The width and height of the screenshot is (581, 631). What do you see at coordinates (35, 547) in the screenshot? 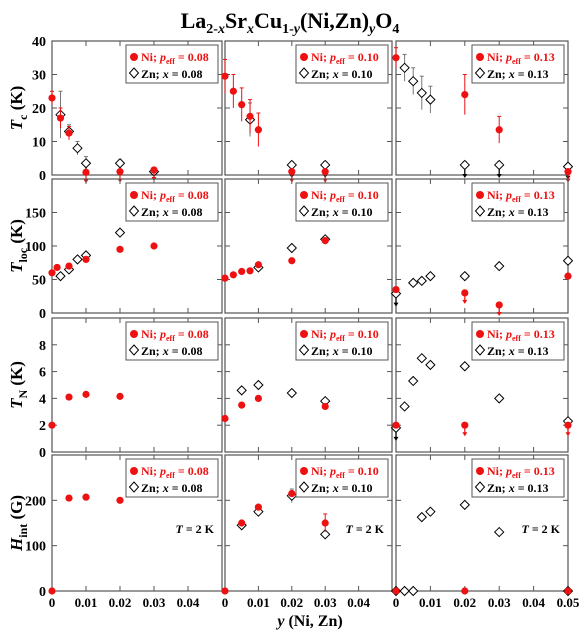
I see `y-tick-label: 100` at bounding box center [35, 547].